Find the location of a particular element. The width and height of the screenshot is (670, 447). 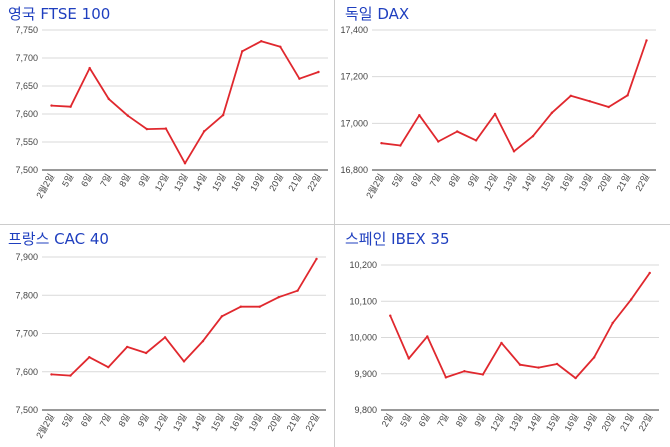

chart-title: 독일 DAX is located at coordinates (377, 14).